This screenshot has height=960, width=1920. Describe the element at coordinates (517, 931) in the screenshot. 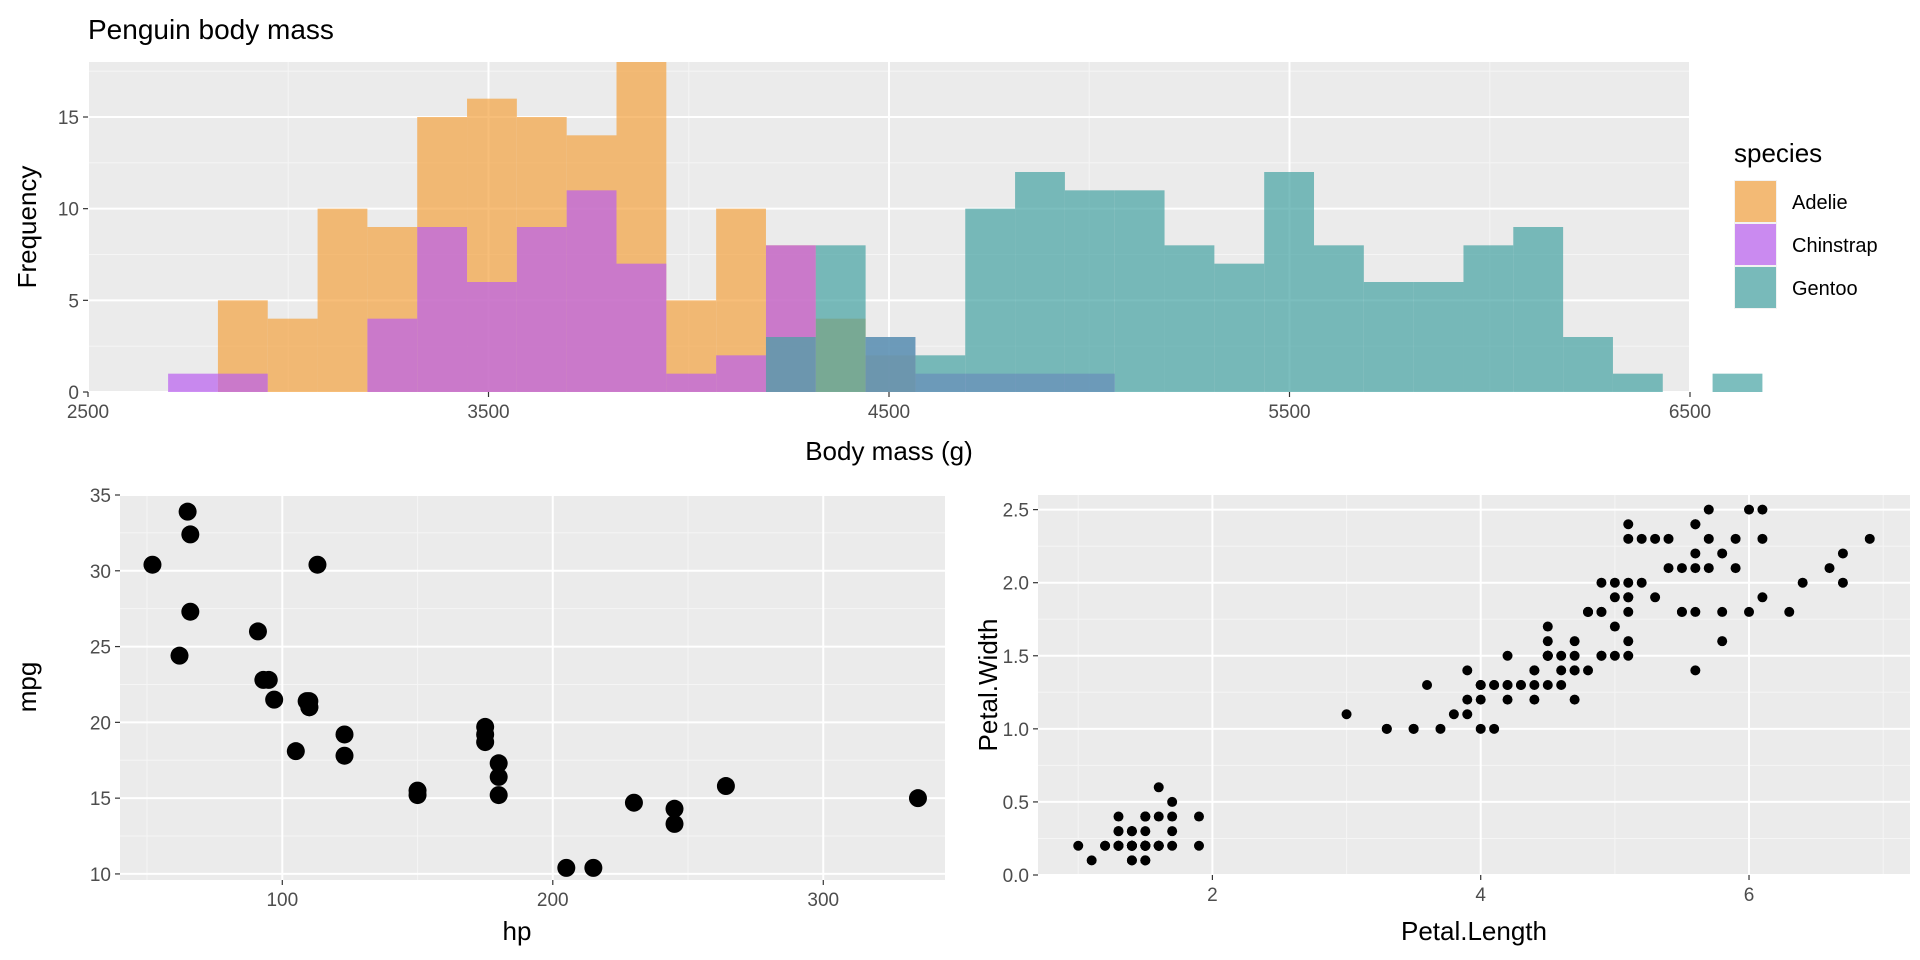

I see `hp-axis-label: hp` at that location.